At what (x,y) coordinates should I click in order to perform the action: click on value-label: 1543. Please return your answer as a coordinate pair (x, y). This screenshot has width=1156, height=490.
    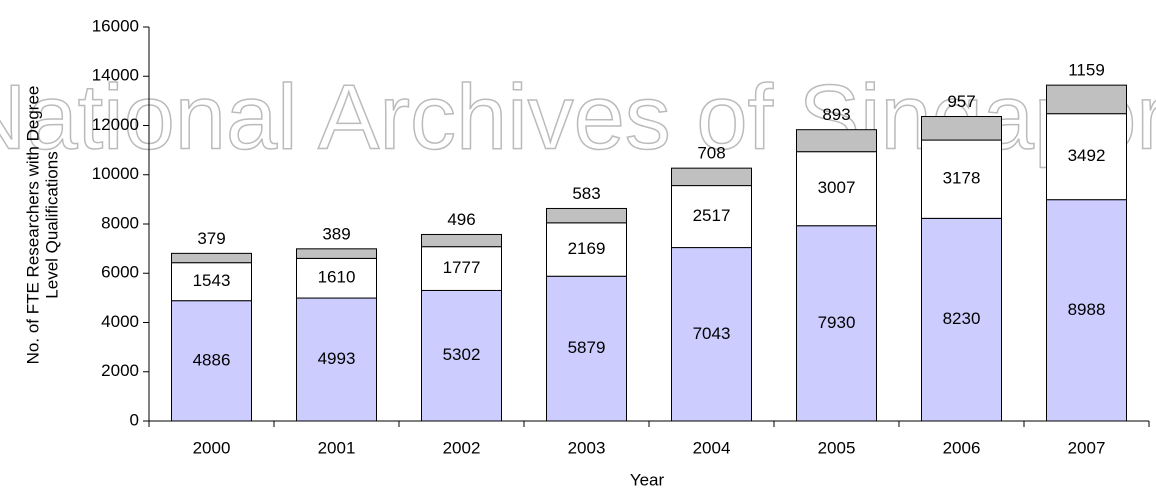
    Looking at the image, I should click on (212, 280).